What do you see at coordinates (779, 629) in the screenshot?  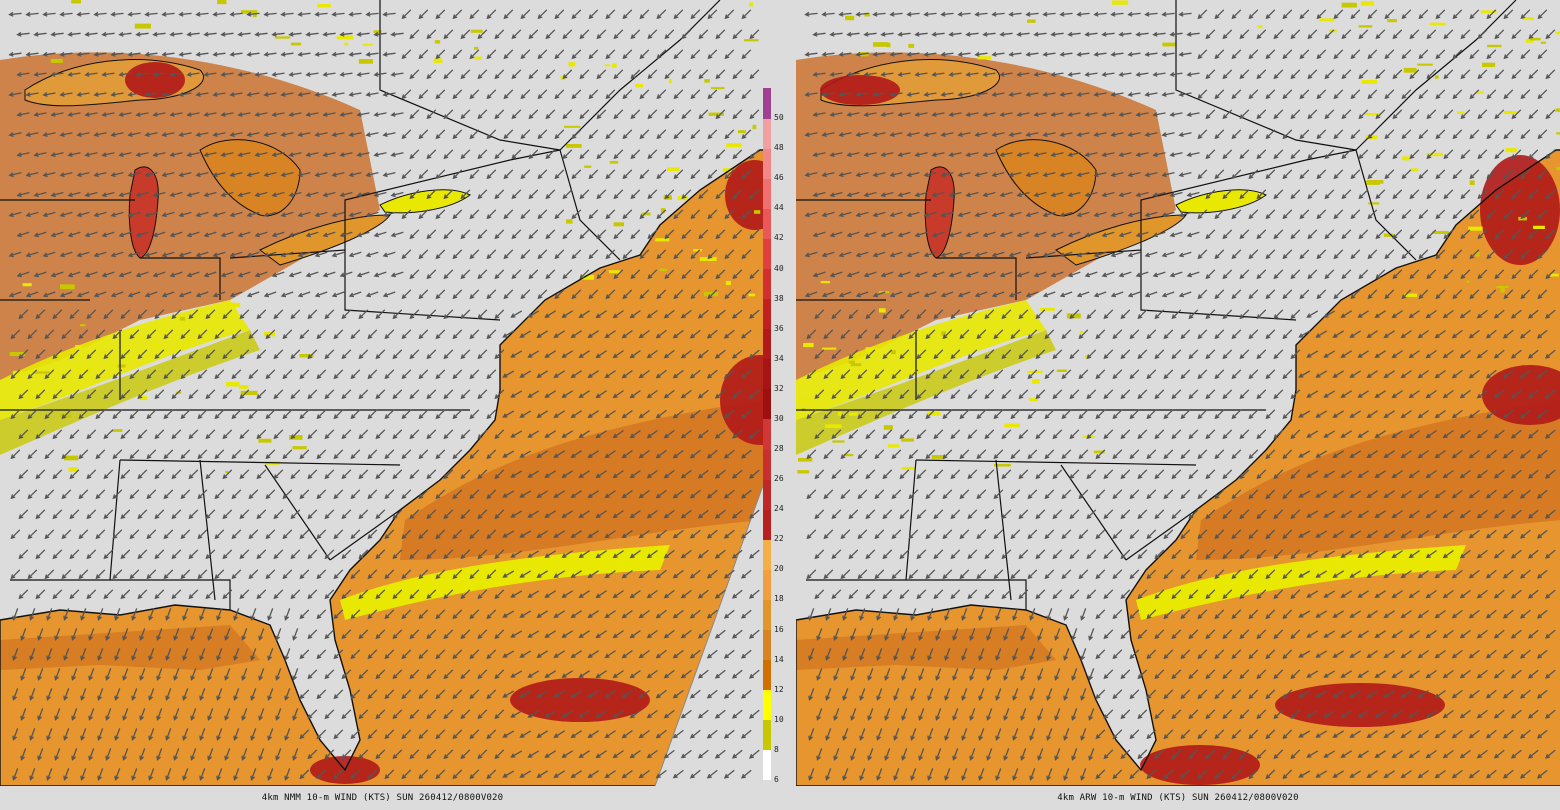 I see `colorbar-tick-label: 16` at bounding box center [779, 629].